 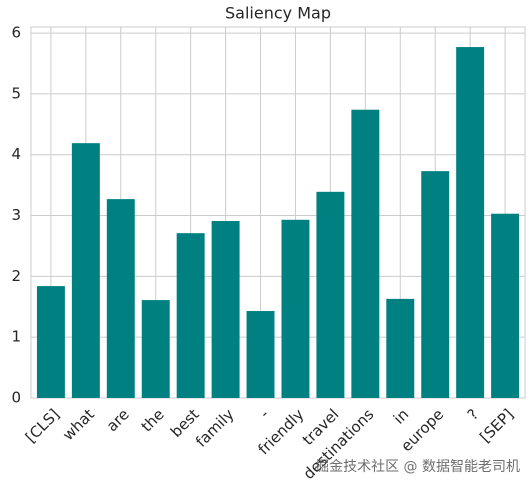 What do you see at coordinates (264, 413) in the screenshot?
I see `x-tick-label: -` at bounding box center [264, 413].